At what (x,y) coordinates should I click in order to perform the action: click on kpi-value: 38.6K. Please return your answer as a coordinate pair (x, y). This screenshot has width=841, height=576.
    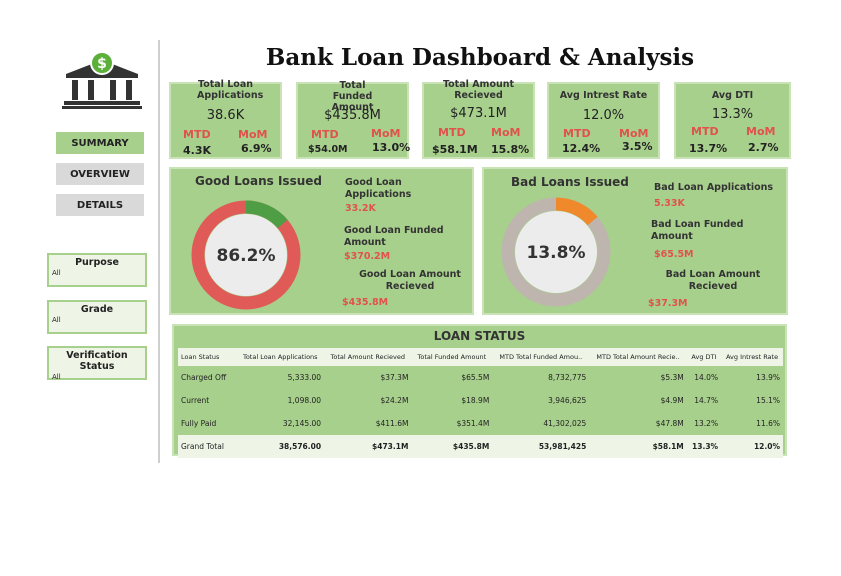
    Looking at the image, I should click on (225, 115).